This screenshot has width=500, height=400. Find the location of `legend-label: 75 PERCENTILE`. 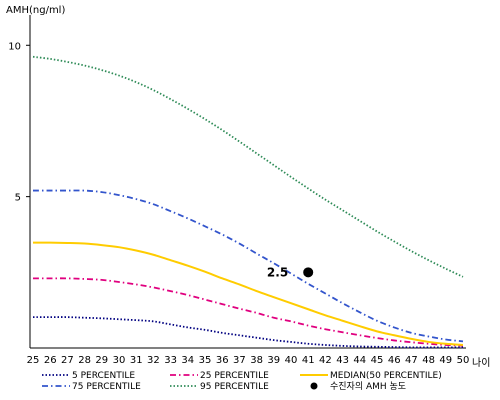

legend-label: 75 PERCENTILE is located at coordinates (106, 387).